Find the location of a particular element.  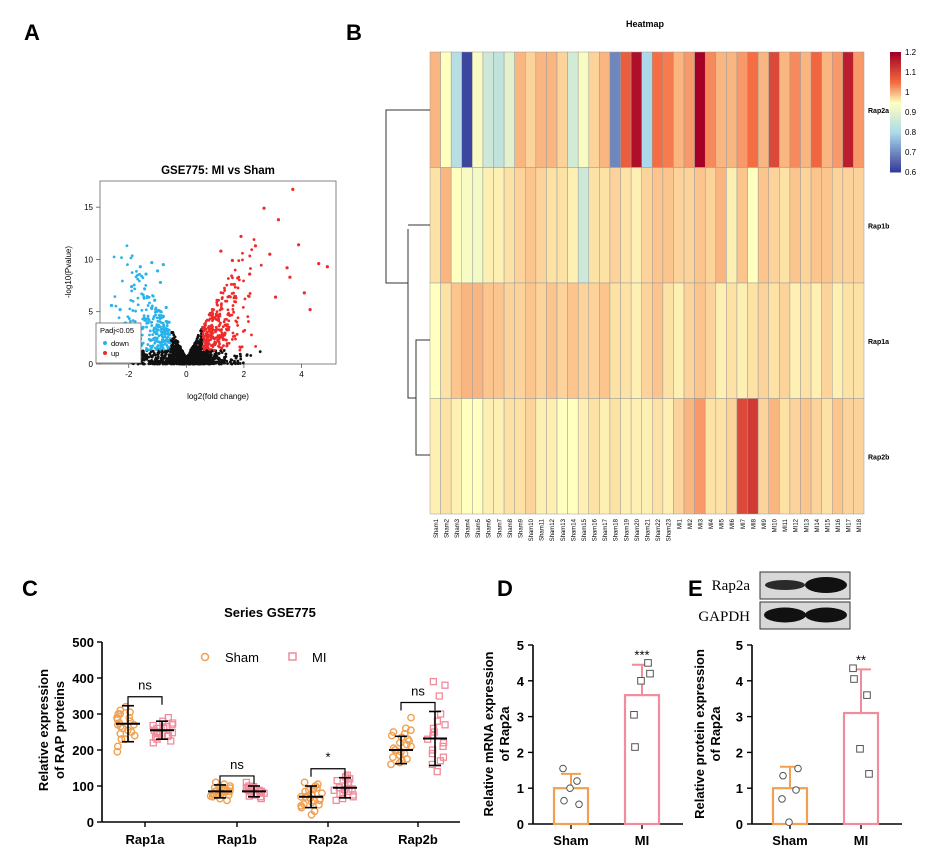

heatmap-col-label: Sham15 is located at coordinates (585, 529).